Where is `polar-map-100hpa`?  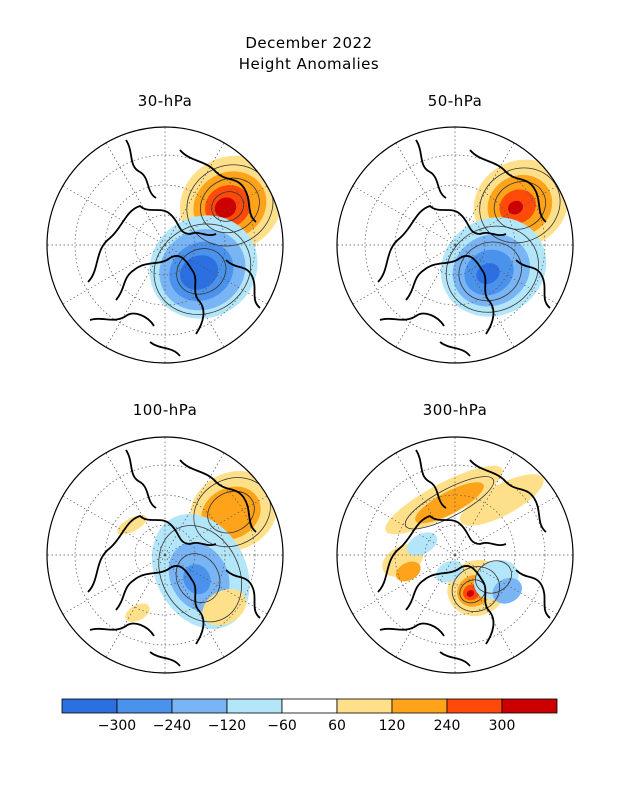 polar-map-100hpa is located at coordinates (165, 555).